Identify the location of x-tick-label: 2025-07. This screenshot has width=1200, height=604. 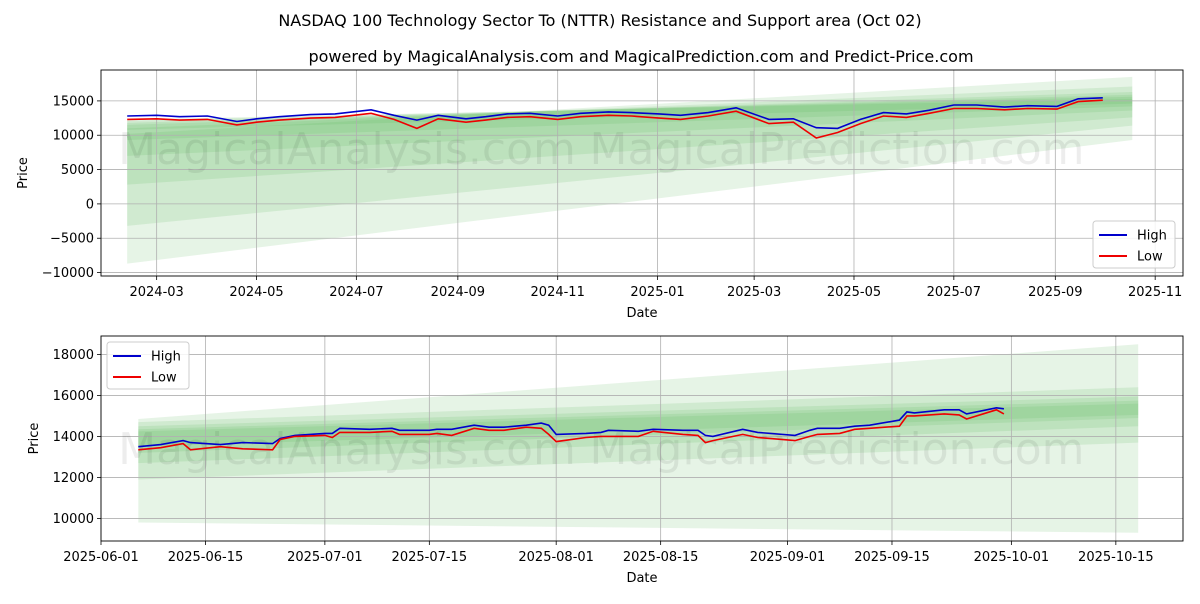
(954, 292).